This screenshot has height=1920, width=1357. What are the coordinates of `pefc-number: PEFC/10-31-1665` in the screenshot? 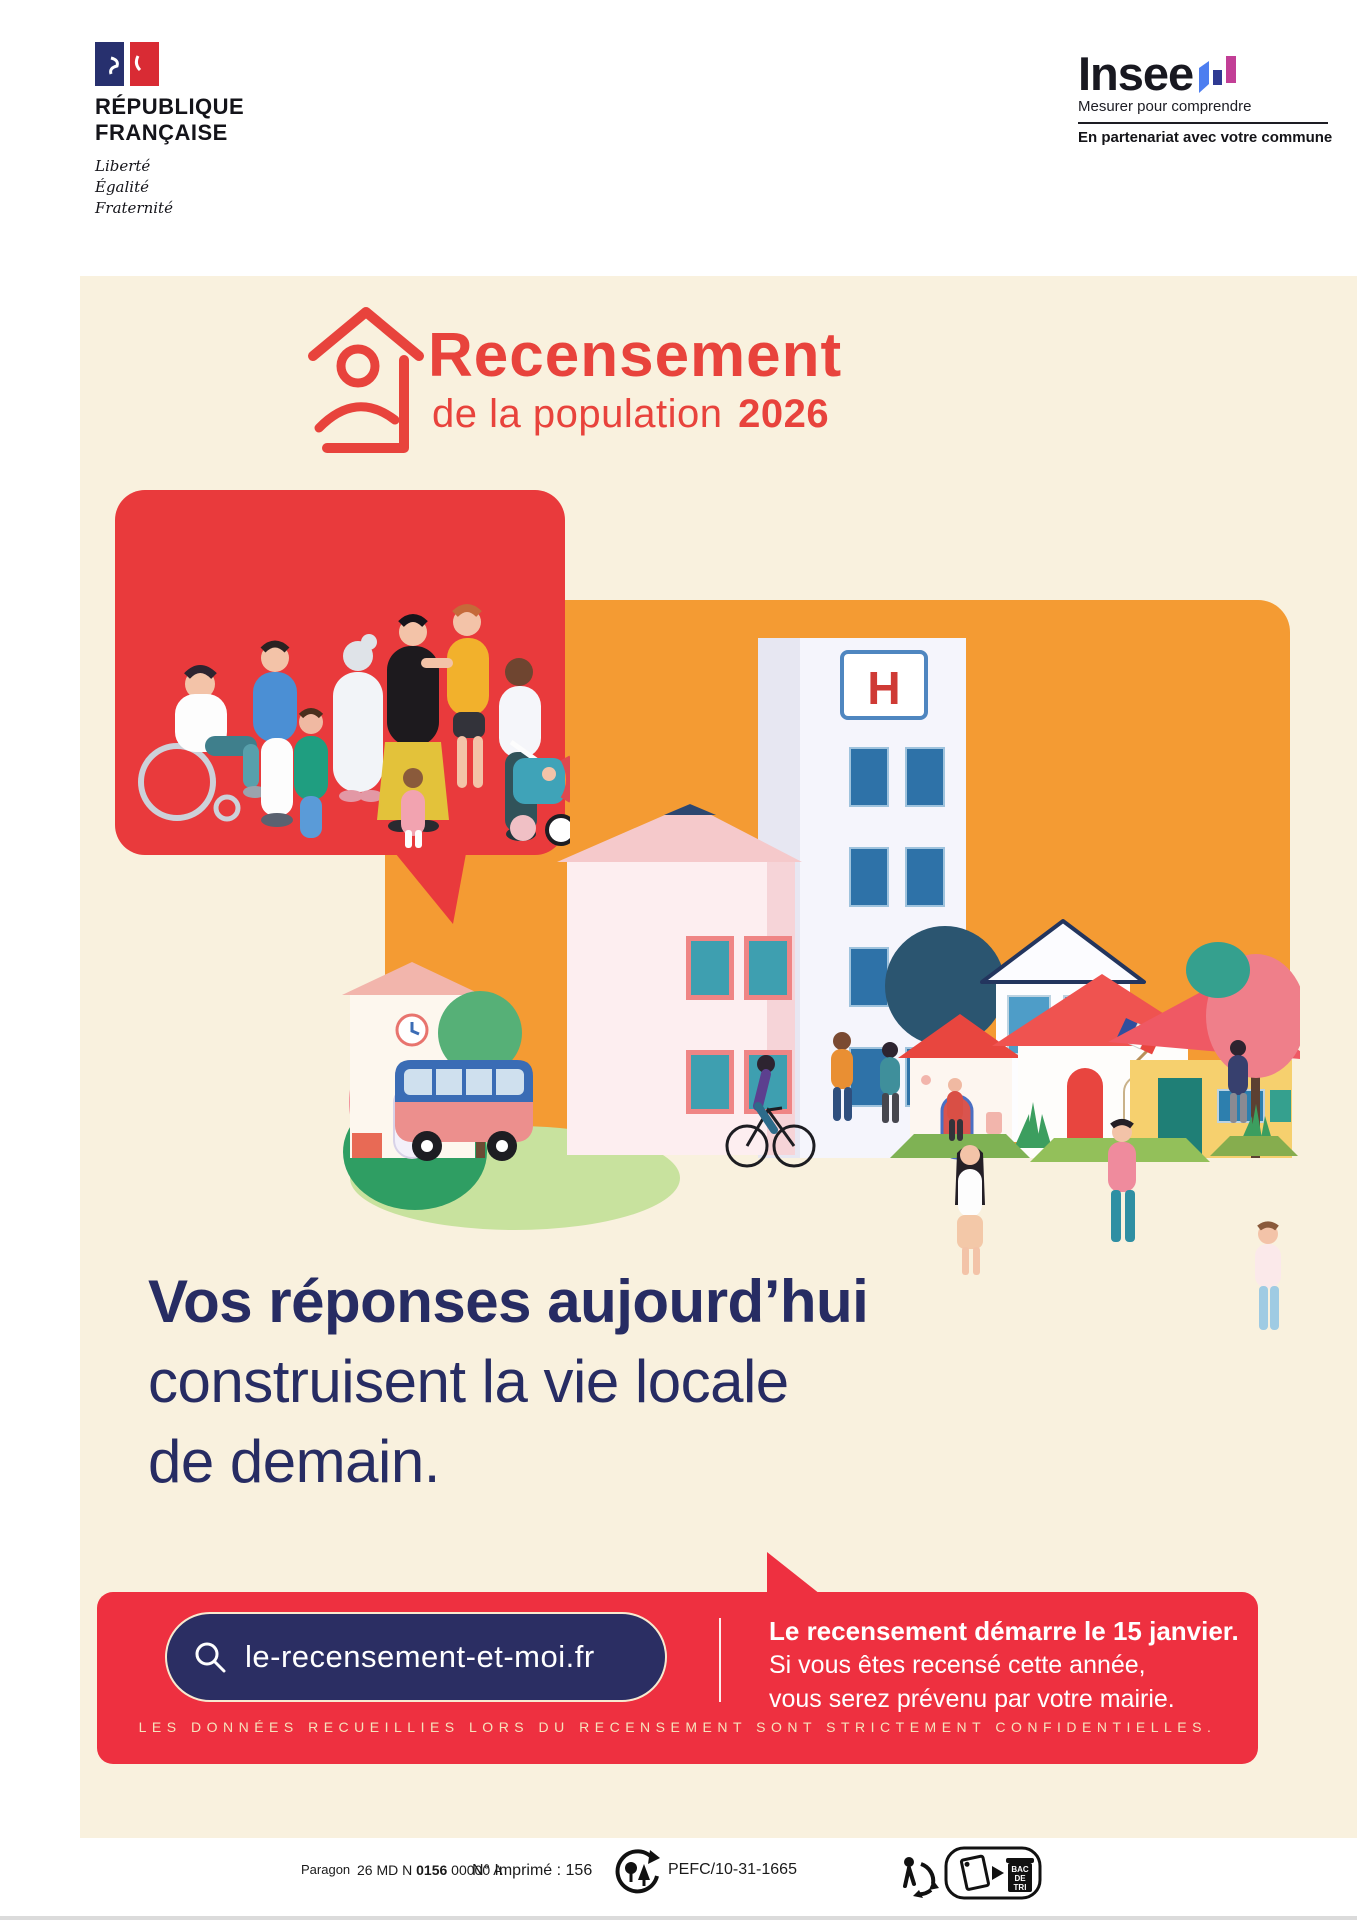 It's located at (732, 1869).